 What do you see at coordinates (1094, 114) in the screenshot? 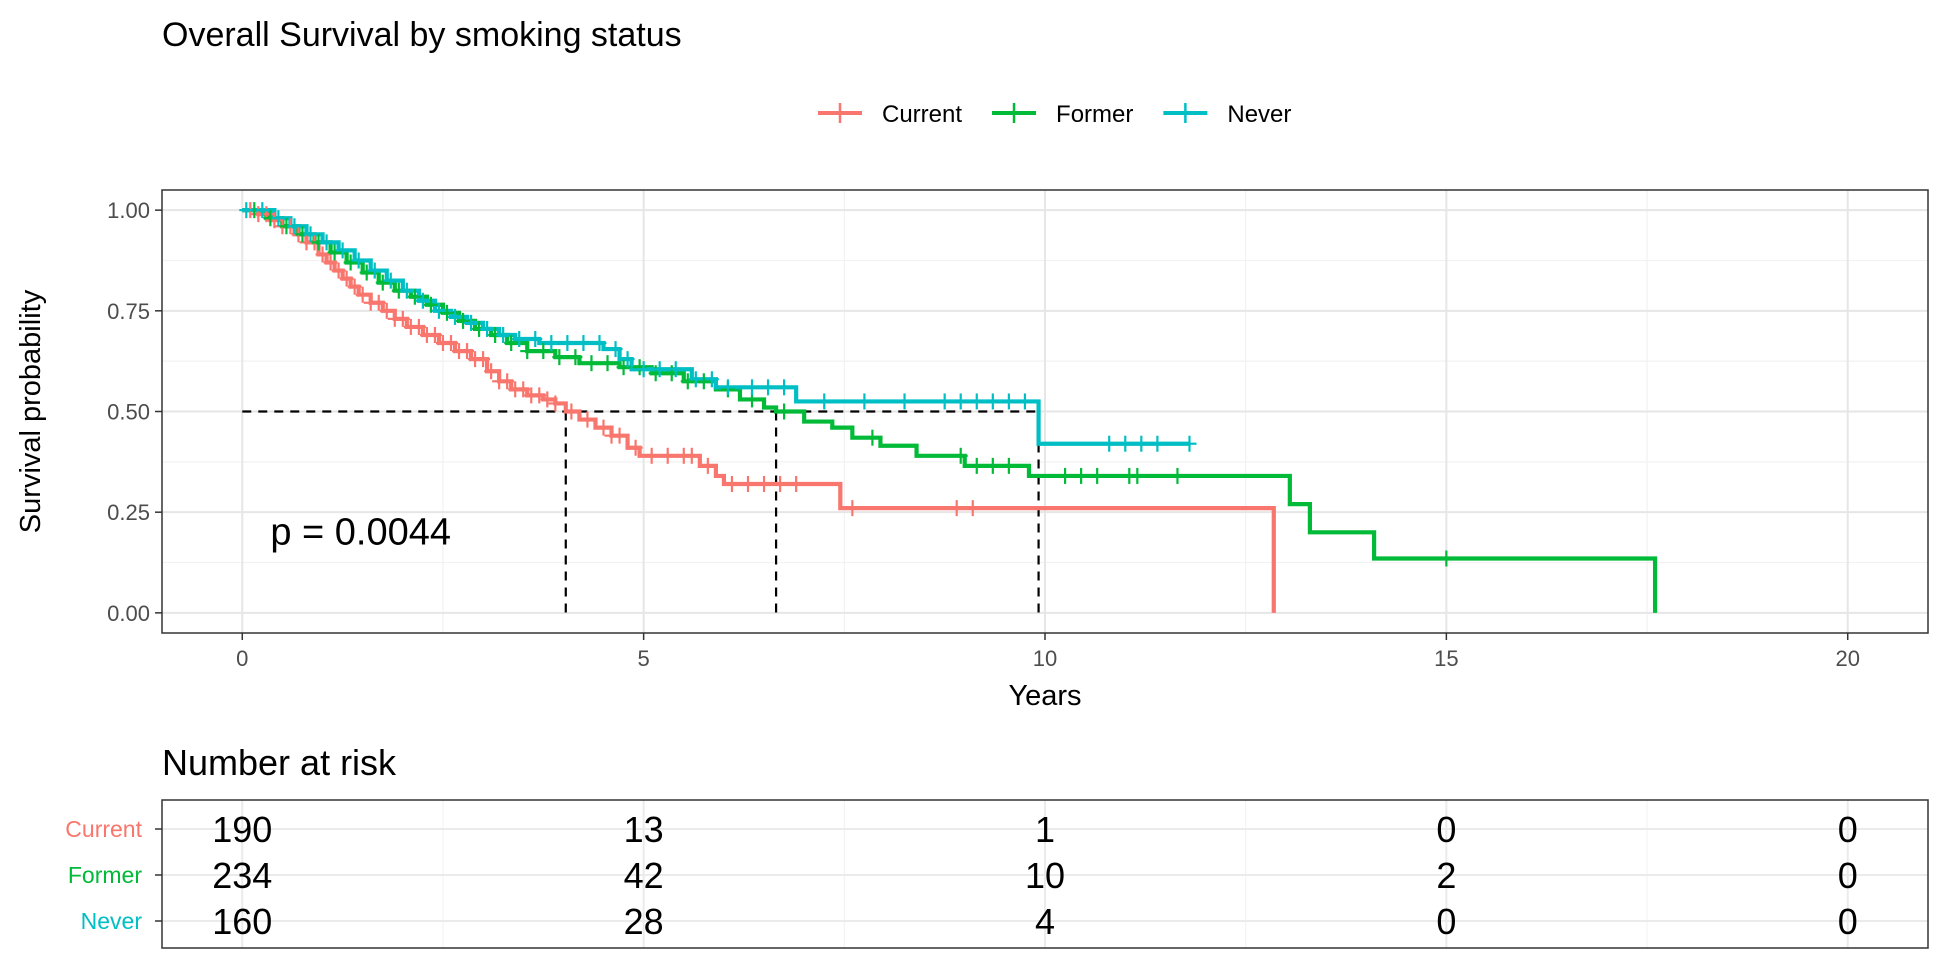
I see `legend-label-former: Former` at bounding box center [1094, 114].